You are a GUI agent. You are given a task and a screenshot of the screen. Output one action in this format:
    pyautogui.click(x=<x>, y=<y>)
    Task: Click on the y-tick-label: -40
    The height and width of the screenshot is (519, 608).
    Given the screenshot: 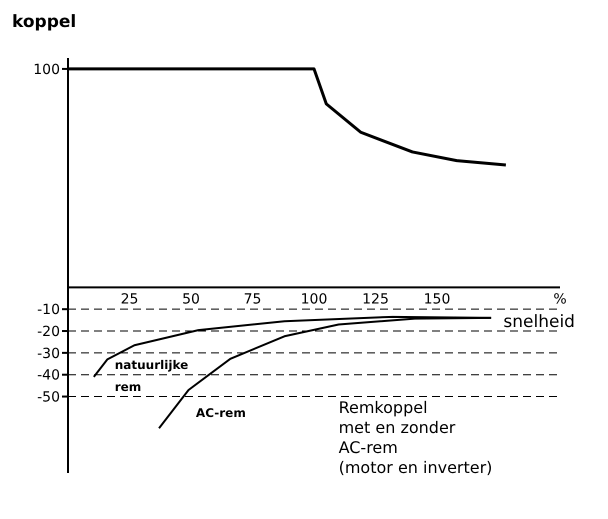 What is the action you would take?
    pyautogui.click(x=48, y=376)
    